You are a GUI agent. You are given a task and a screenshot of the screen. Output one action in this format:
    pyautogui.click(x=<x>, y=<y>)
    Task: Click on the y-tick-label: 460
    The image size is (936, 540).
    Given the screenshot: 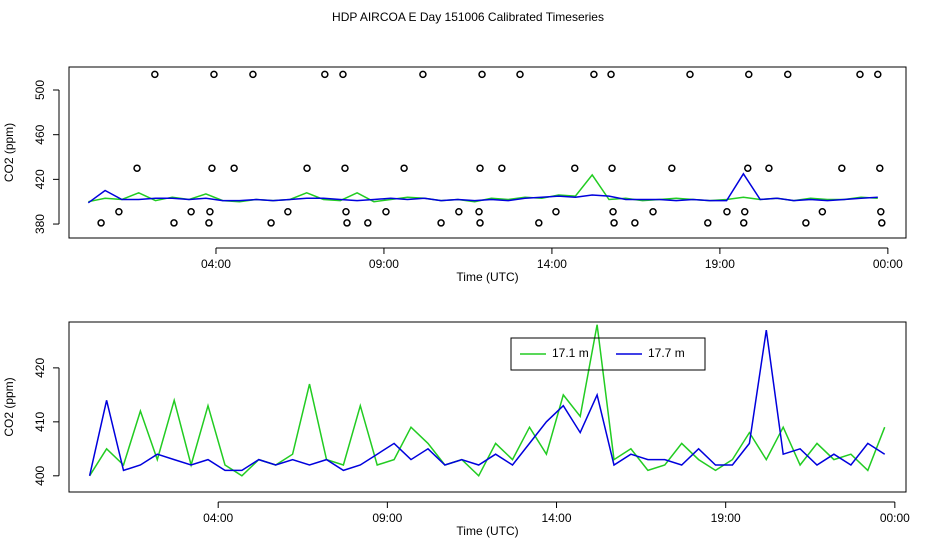 What is the action you would take?
    pyautogui.click(x=40, y=134)
    